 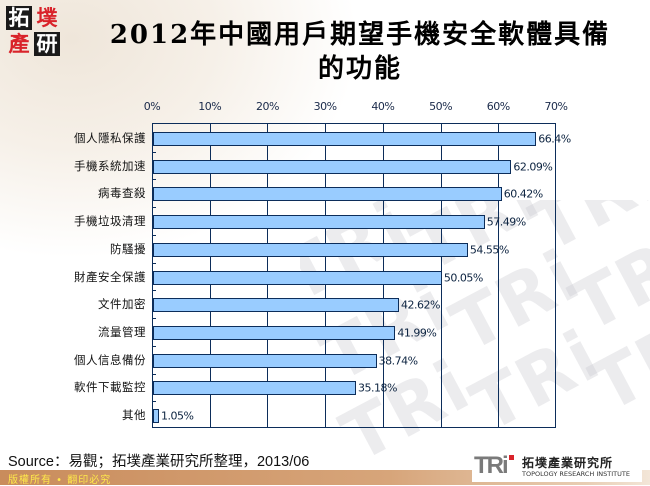 I want to click on tri-red-dot-icon, so click(x=511, y=457).